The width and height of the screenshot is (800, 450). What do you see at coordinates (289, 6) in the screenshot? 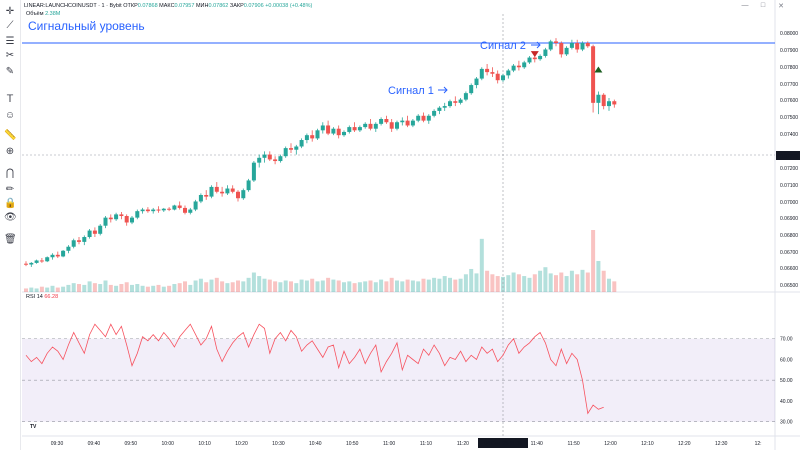
I see `change-value: +0.00038 (+0.48%)` at bounding box center [289, 6].